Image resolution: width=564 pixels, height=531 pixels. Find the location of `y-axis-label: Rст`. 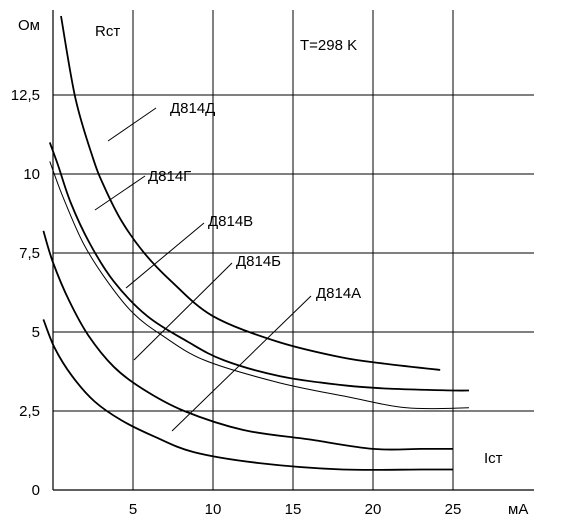

y-axis-label: Rст is located at coordinates (107, 31).